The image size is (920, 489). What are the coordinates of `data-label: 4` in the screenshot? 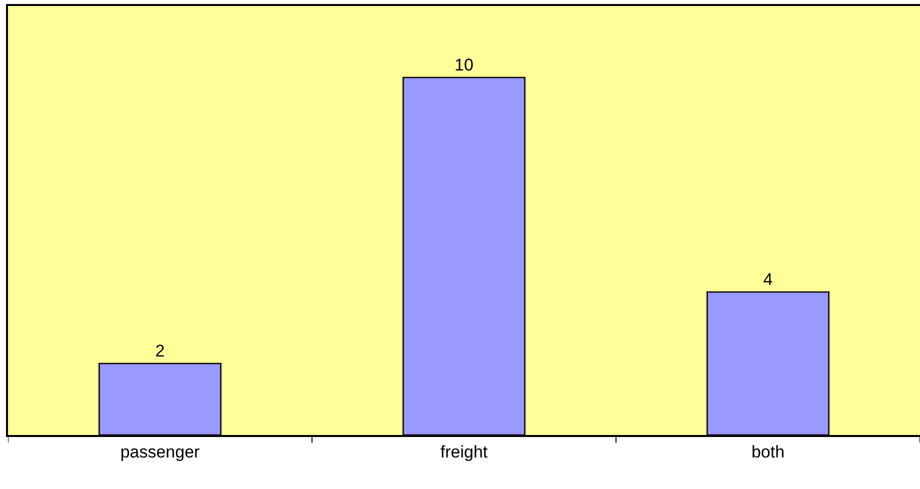 It's located at (768, 279).